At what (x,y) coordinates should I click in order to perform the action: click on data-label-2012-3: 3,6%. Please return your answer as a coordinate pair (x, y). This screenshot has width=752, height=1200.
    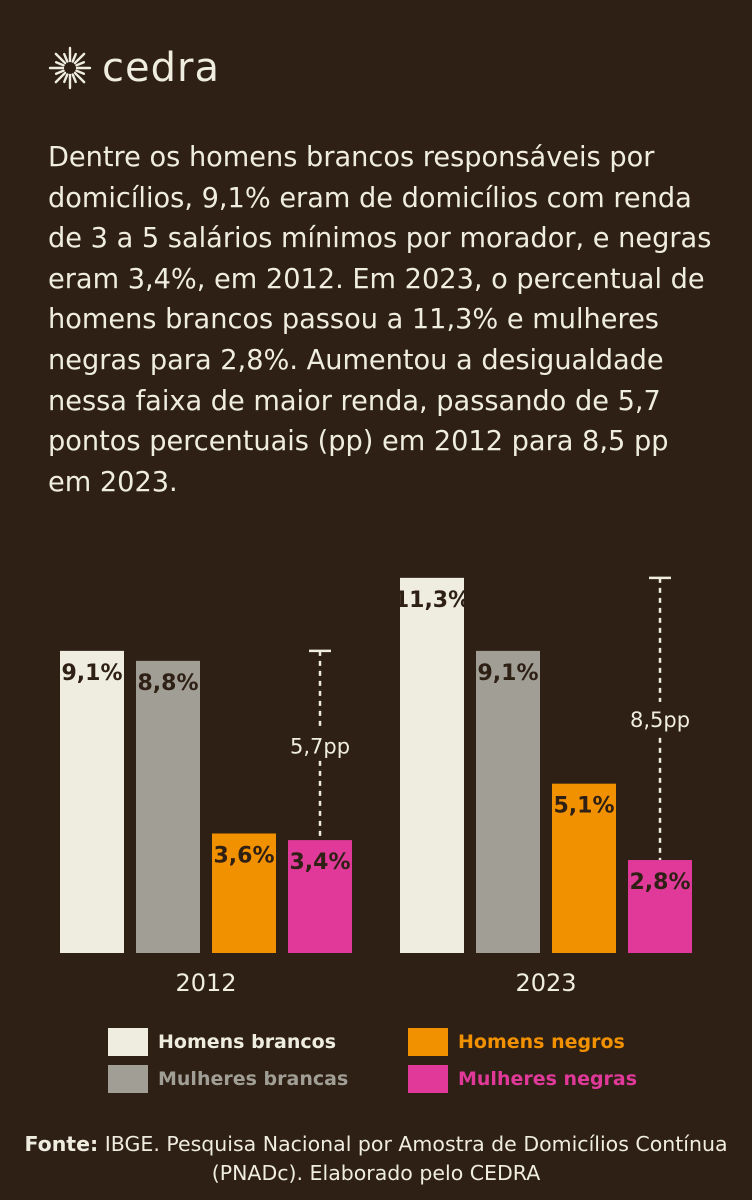
    Looking at the image, I should click on (243, 855).